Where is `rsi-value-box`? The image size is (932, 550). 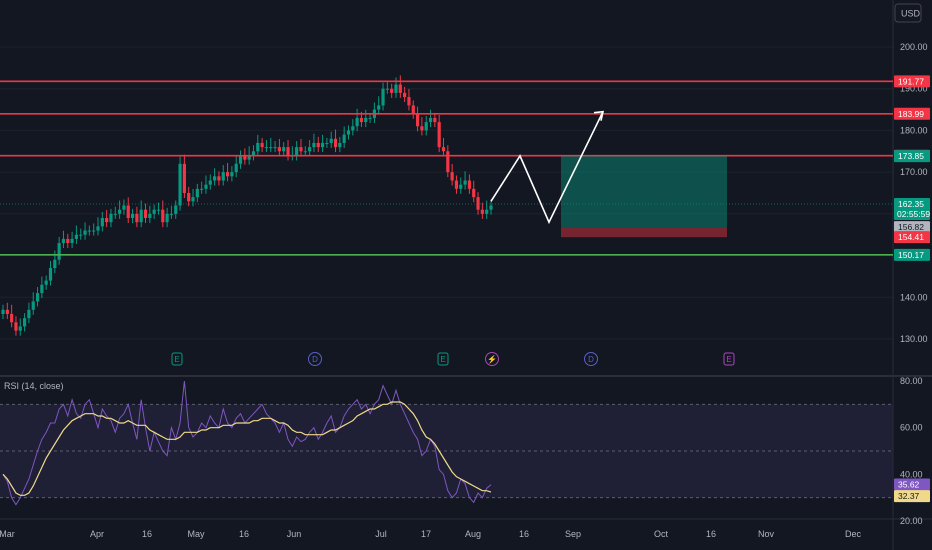 rsi-value-box is located at coordinates (912, 484).